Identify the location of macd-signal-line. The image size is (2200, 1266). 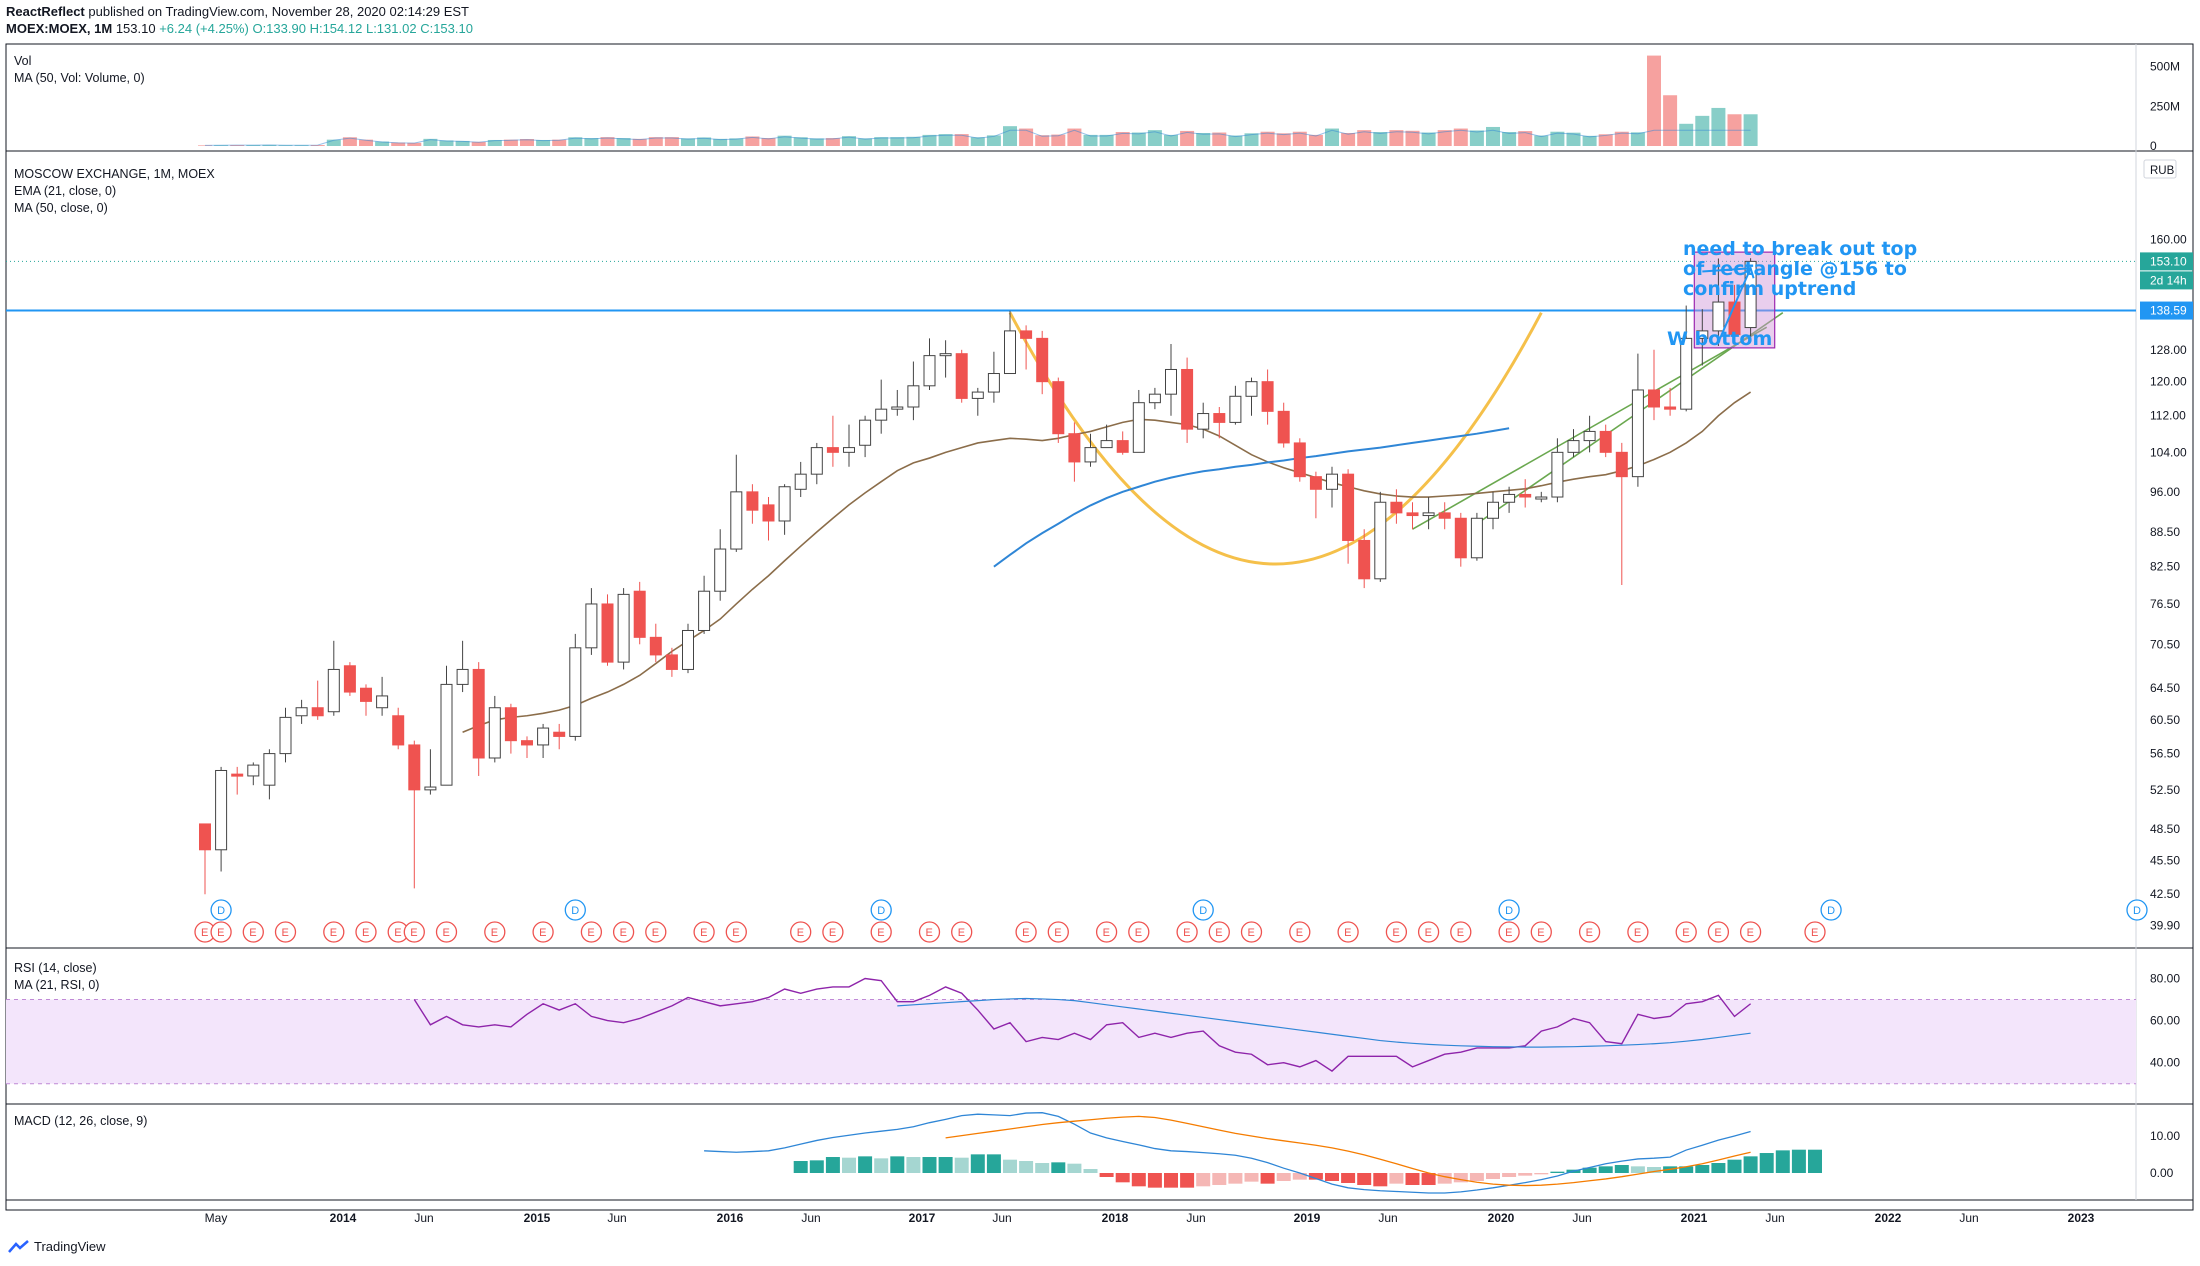
(1348, 1151).